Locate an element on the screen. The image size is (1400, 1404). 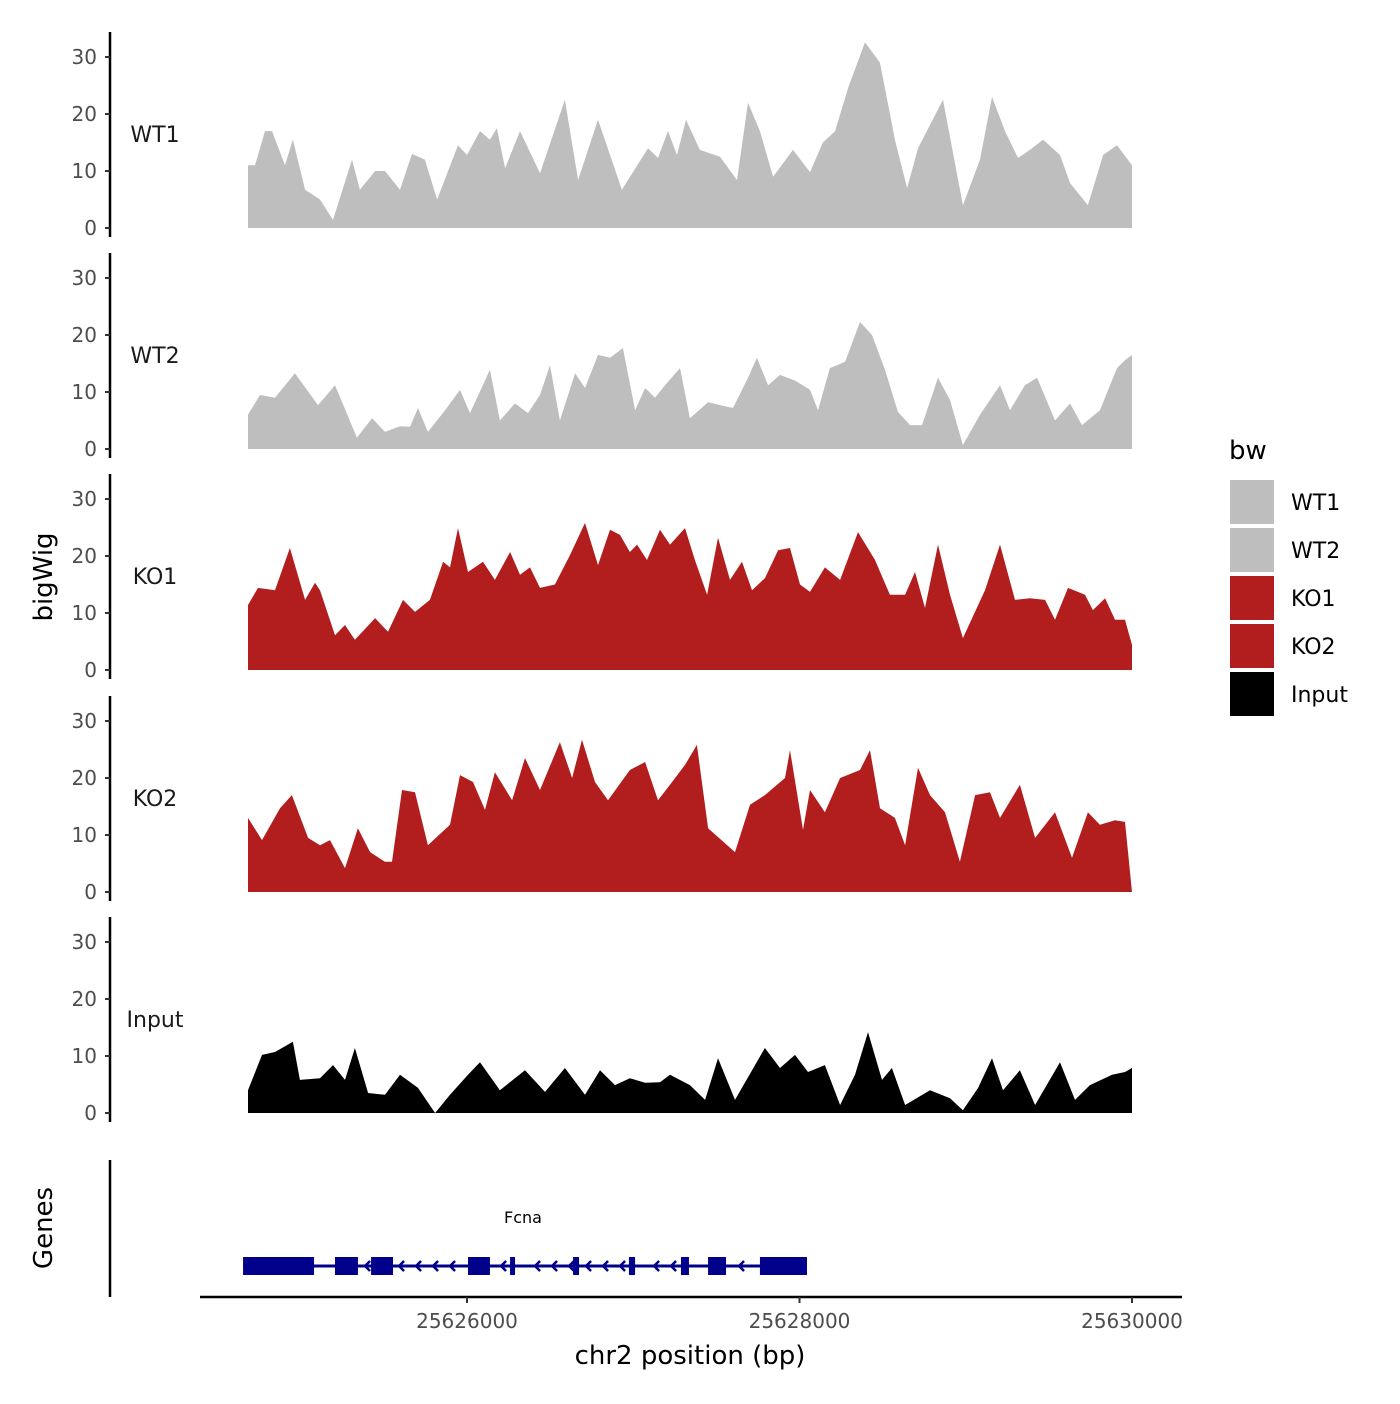
legend-key-wt2 is located at coordinates (1252, 550).